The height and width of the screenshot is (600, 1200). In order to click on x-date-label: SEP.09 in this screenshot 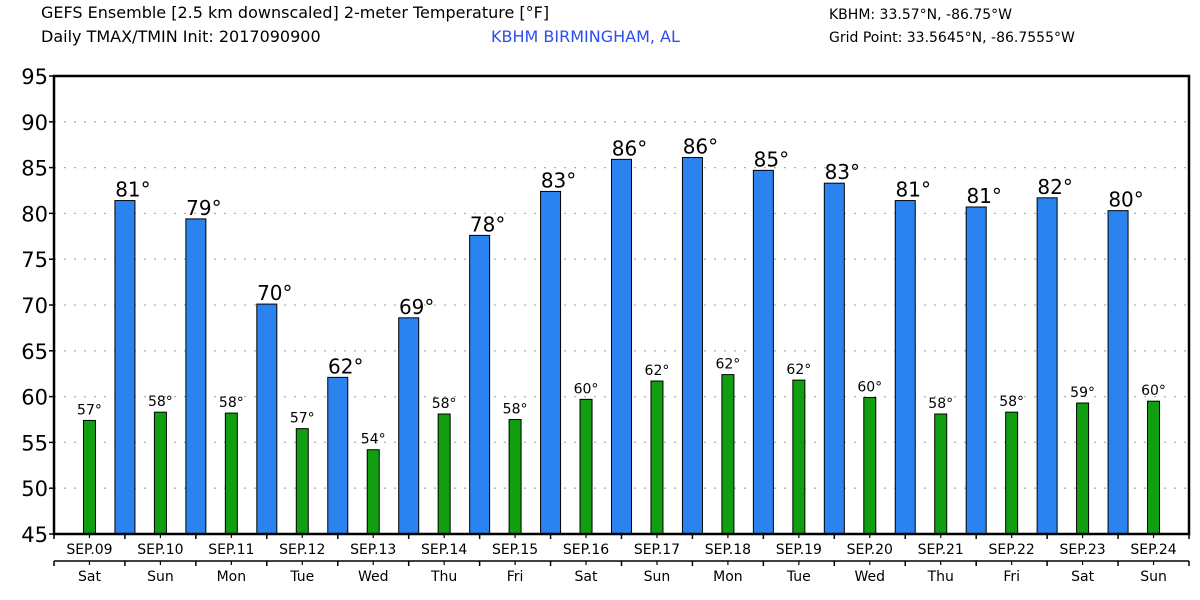, I will do `click(89, 550)`.